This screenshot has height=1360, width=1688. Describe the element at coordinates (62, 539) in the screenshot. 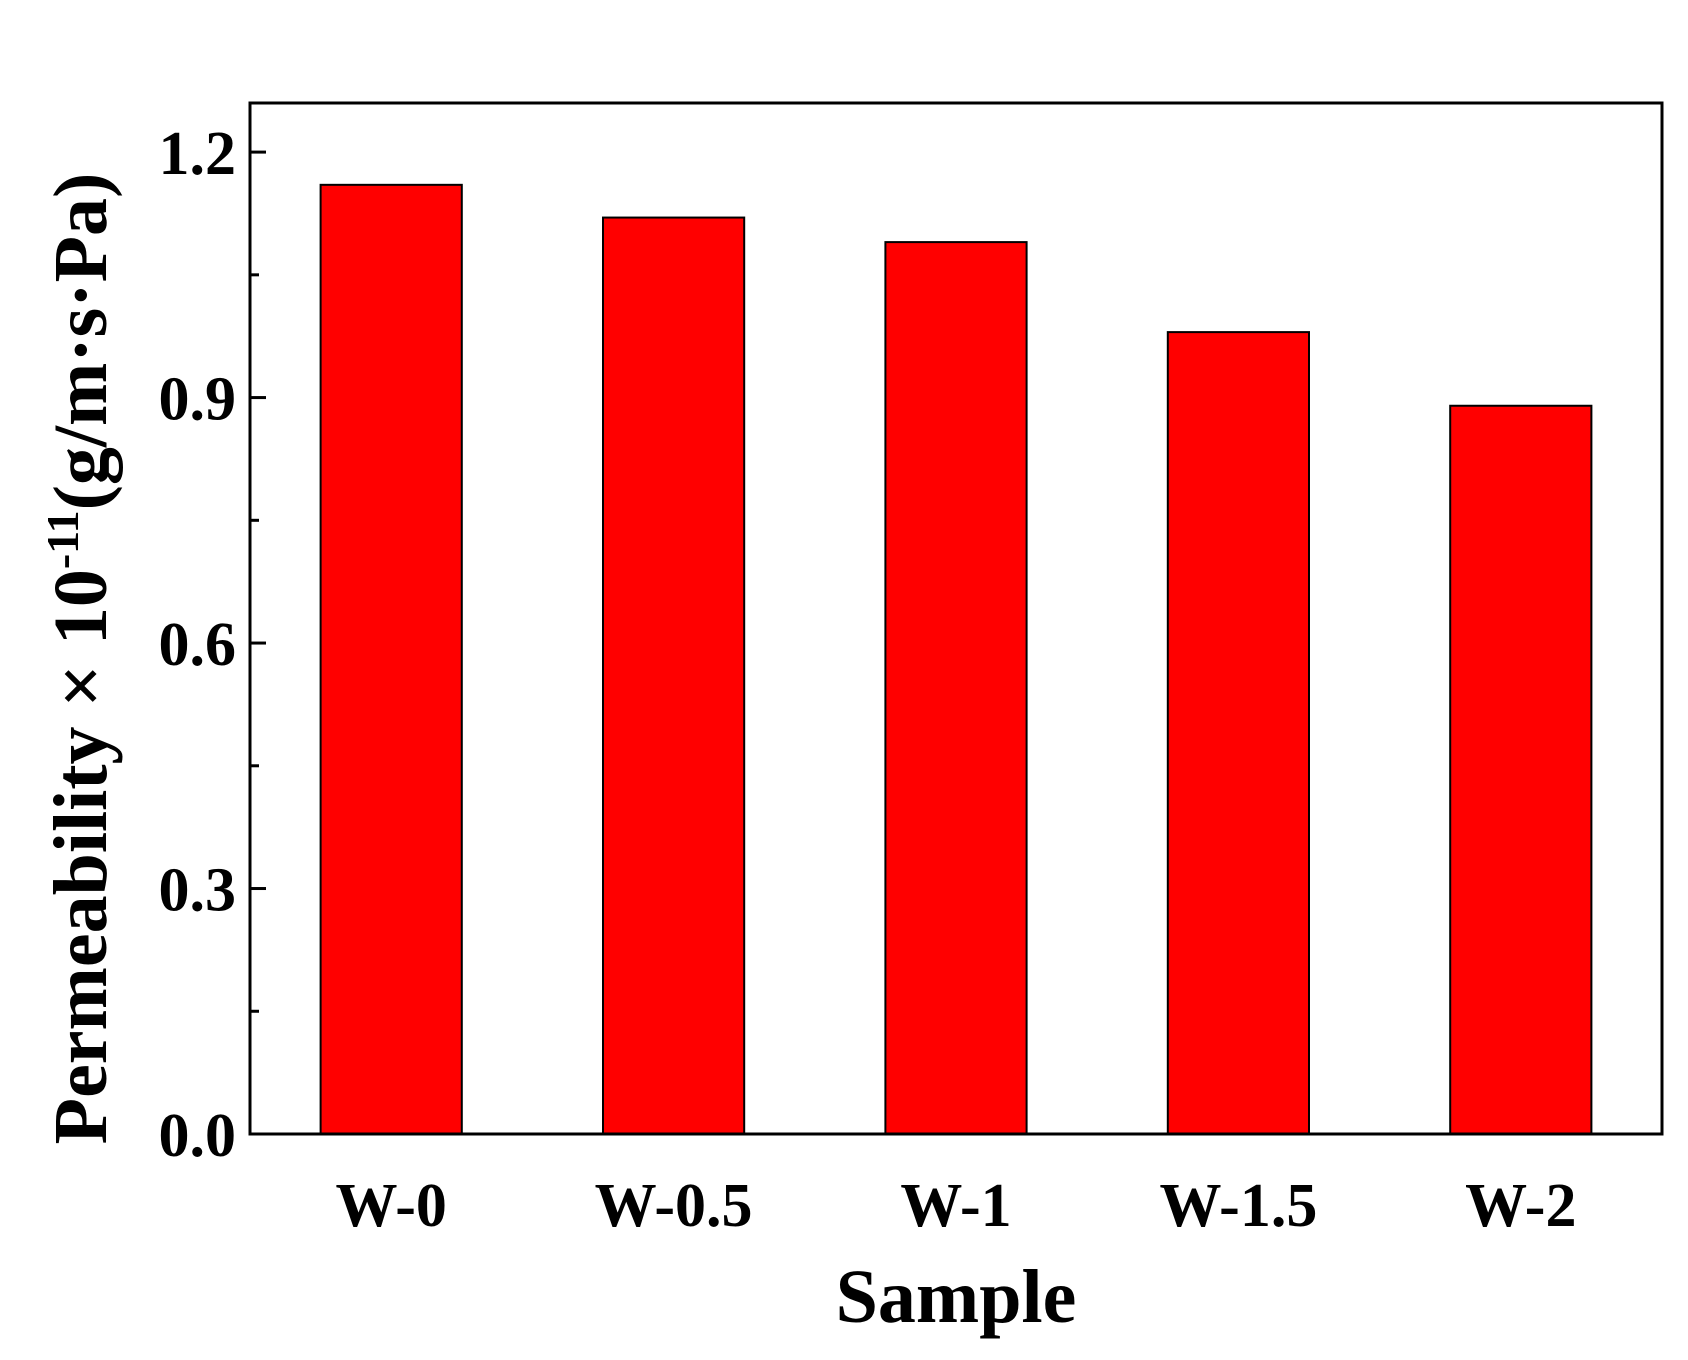

I see `y-axis-title-superscript: -11` at that location.